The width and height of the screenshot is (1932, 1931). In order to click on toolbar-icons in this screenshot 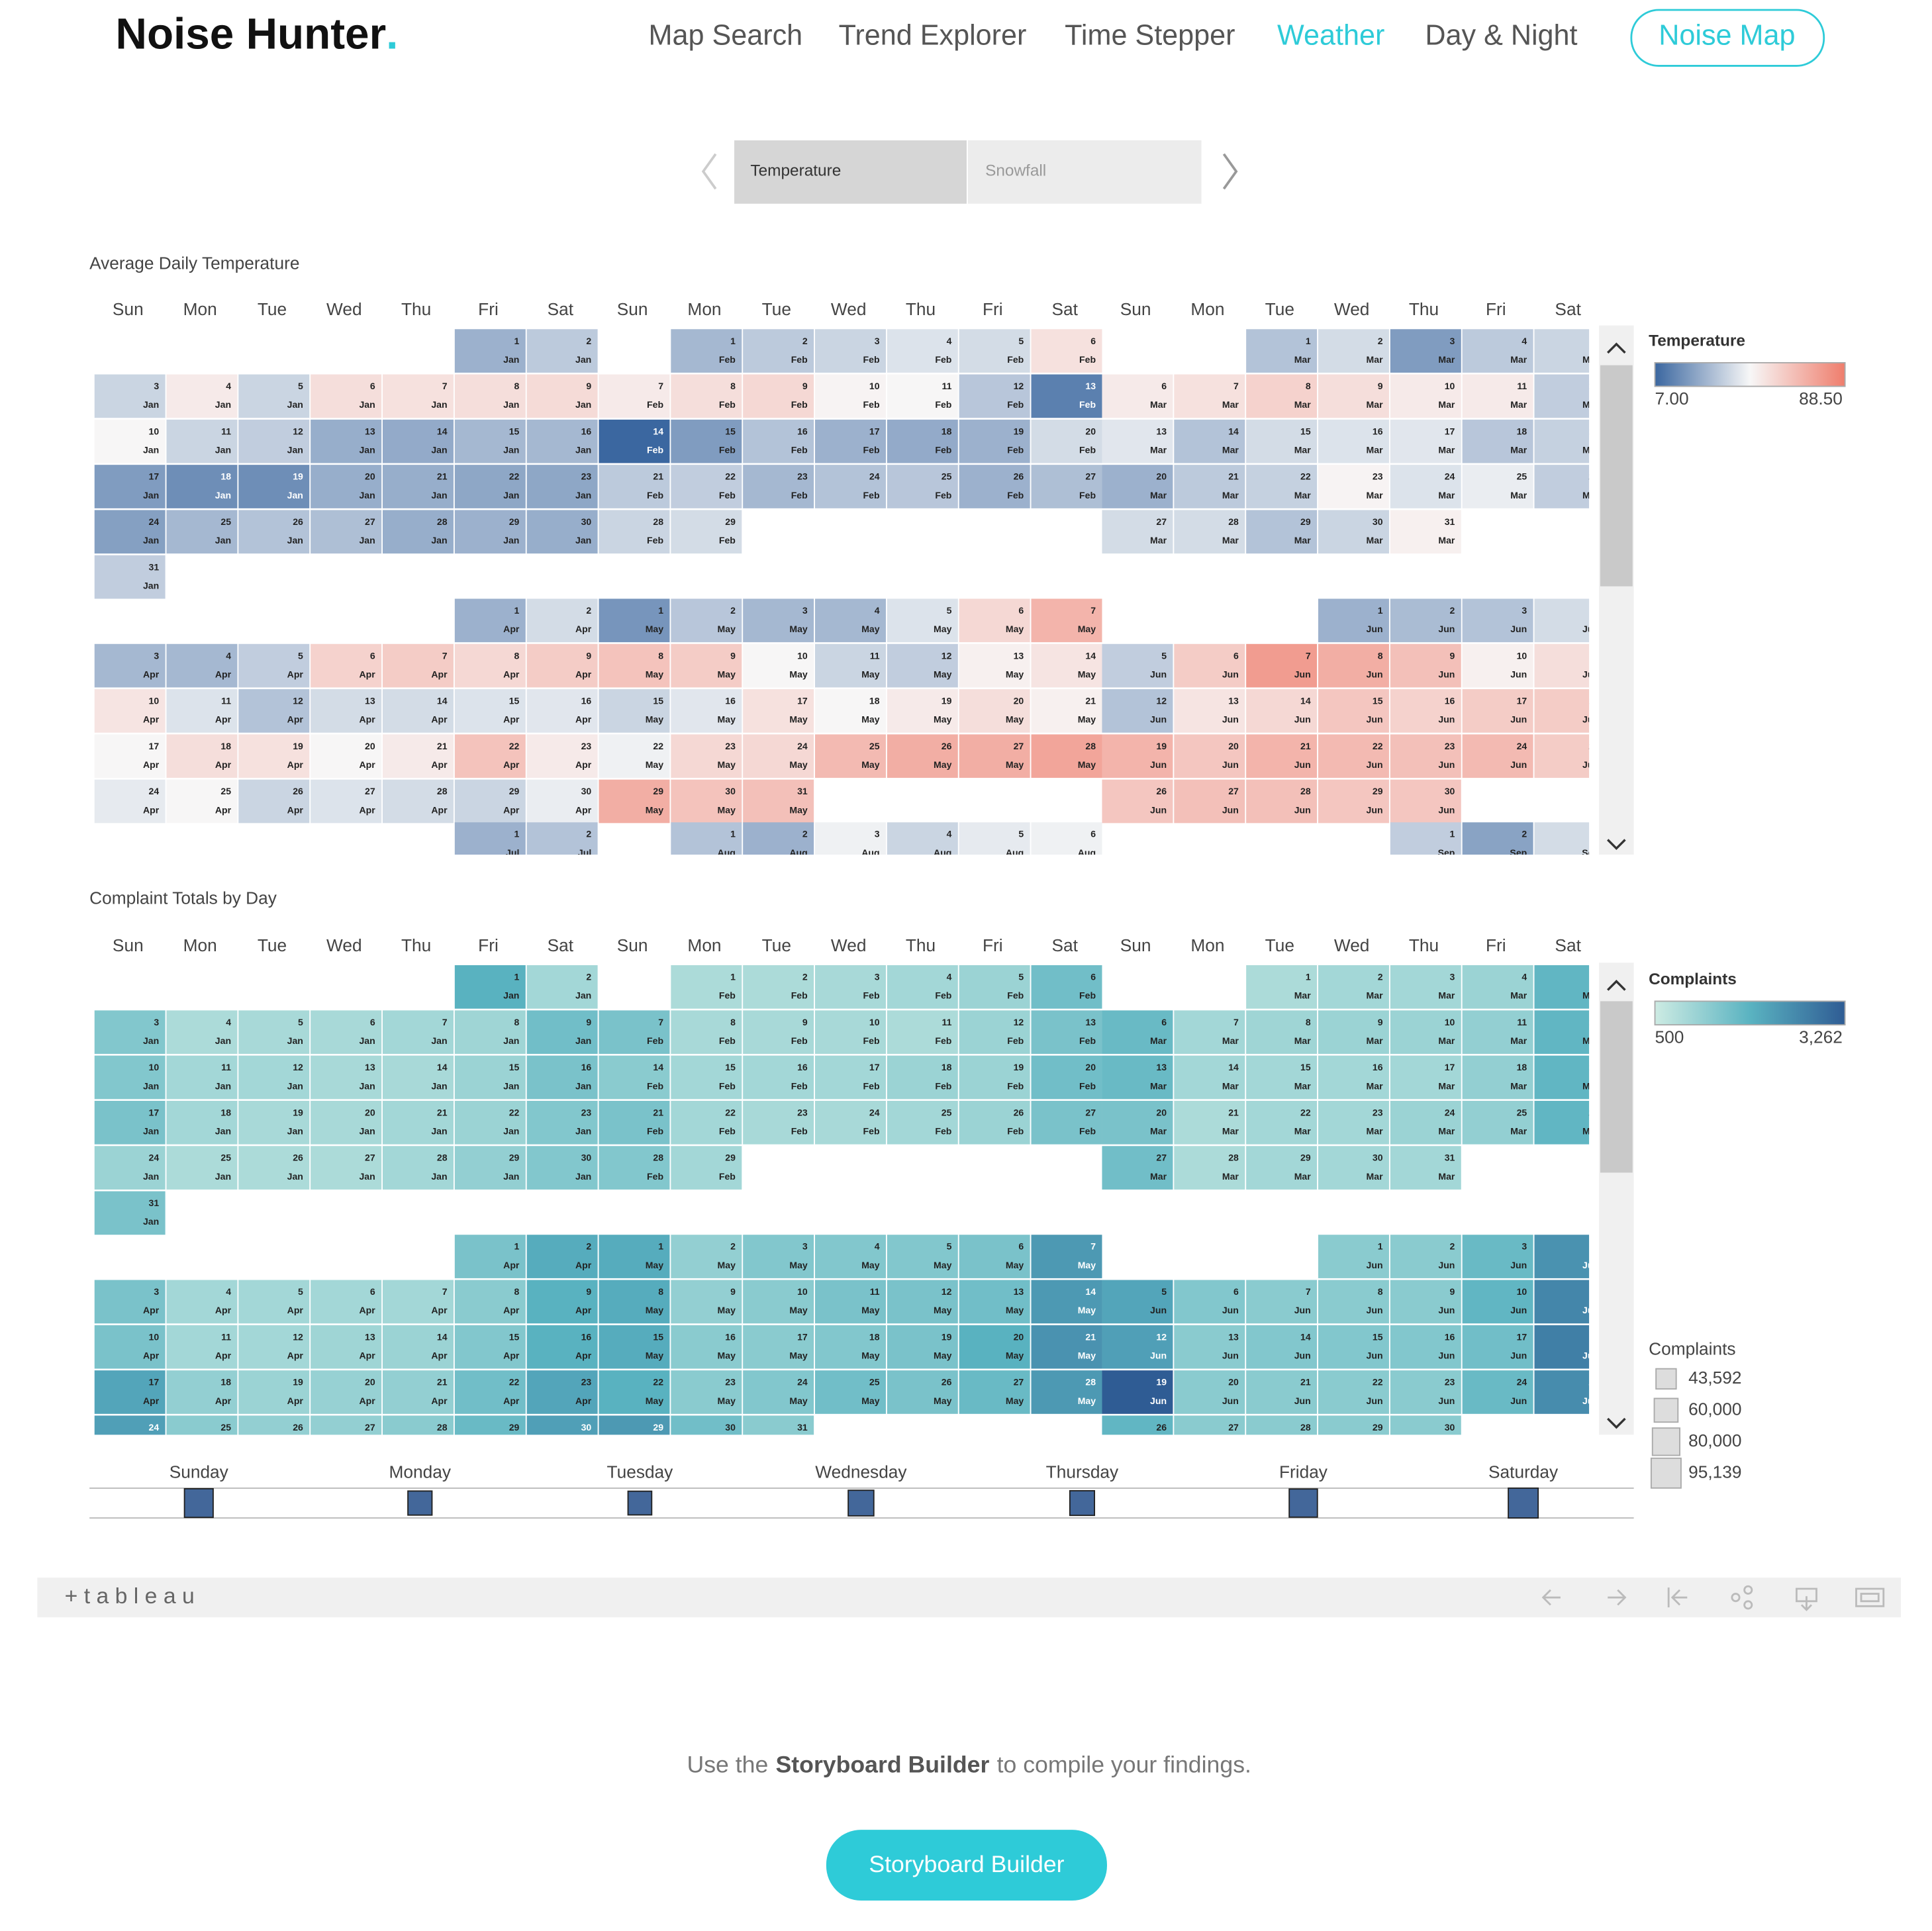, I will do `click(1713, 1598)`.